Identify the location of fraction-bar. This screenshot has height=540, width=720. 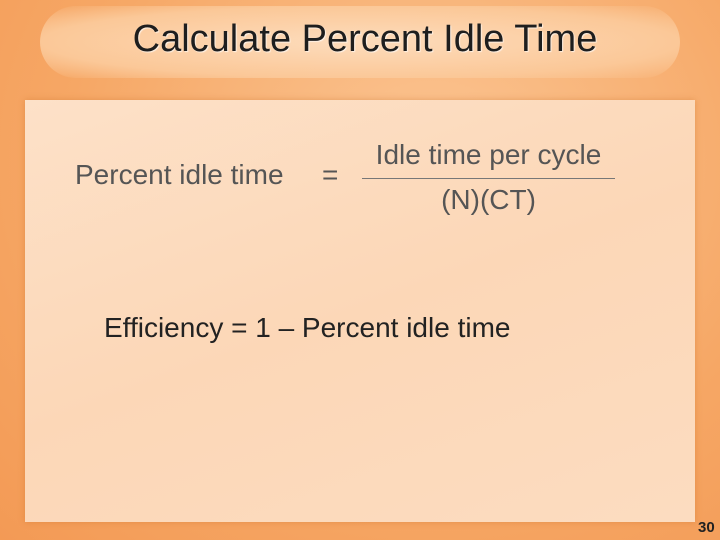
(488, 178).